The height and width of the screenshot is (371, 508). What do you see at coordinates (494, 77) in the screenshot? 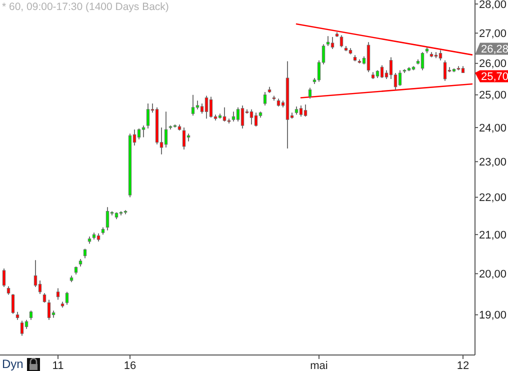
I see `text: 25,70` at bounding box center [494, 77].